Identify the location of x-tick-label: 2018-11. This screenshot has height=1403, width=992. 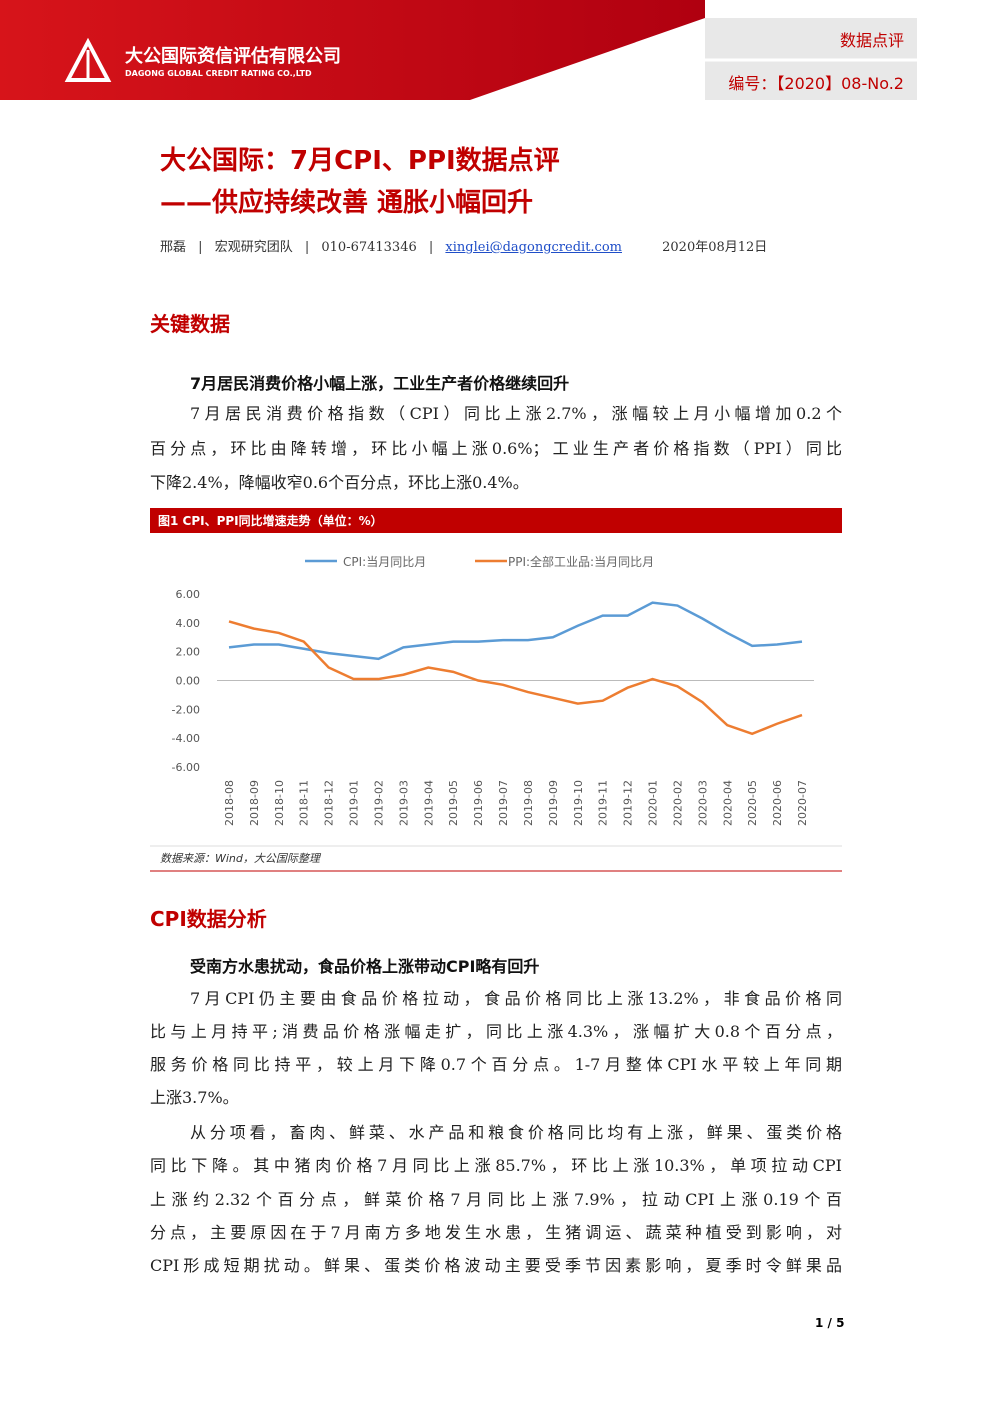
(304, 803).